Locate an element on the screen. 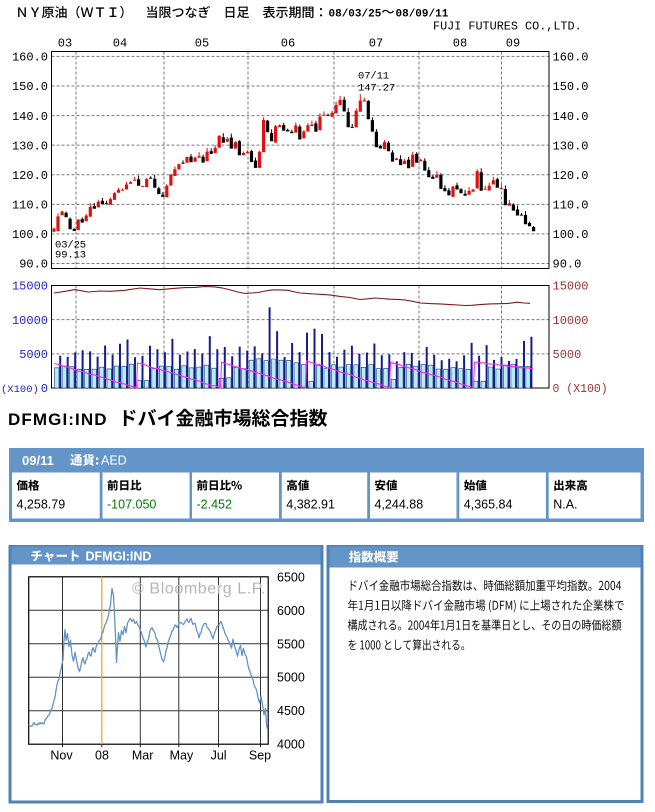  svg-text: 05 is located at coordinates (202, 44).